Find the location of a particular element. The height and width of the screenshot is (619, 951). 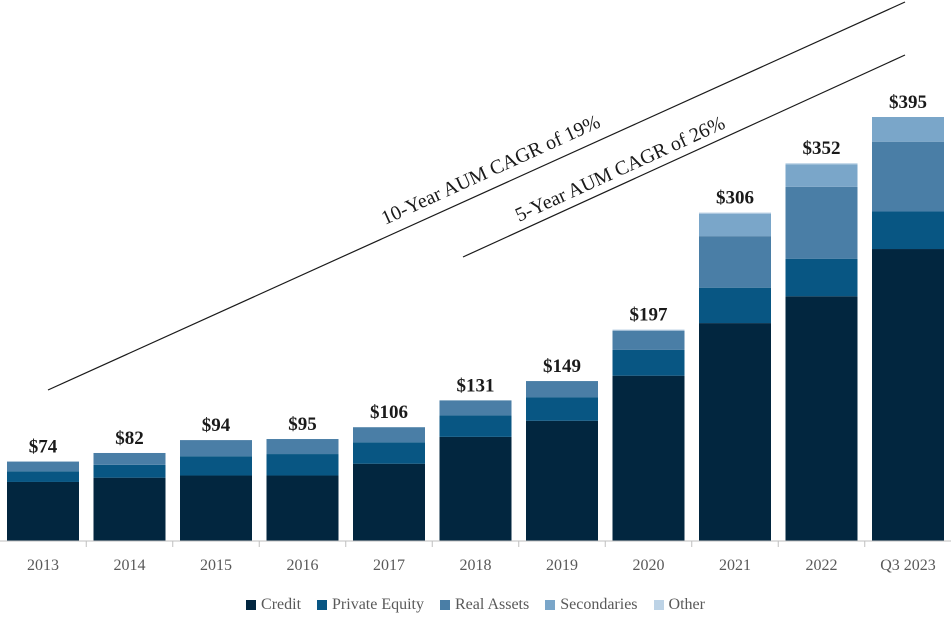

x-tick-label-8: 2021 is located at coordinates (735, 565).